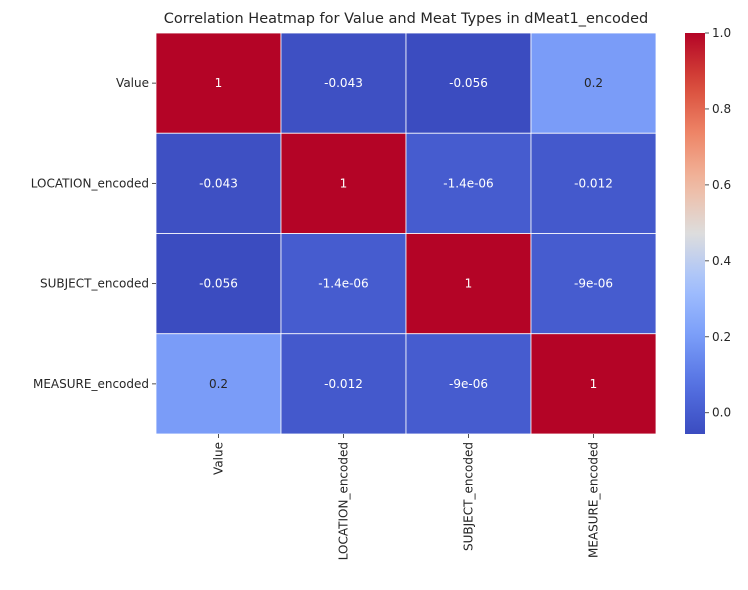 Image resolution: width=748 pixels, height=590 pixels. Describe the element at coordinates (721, 33) in the screenshot. I see `colorbar-tick-label-5: 1.0` at that location.